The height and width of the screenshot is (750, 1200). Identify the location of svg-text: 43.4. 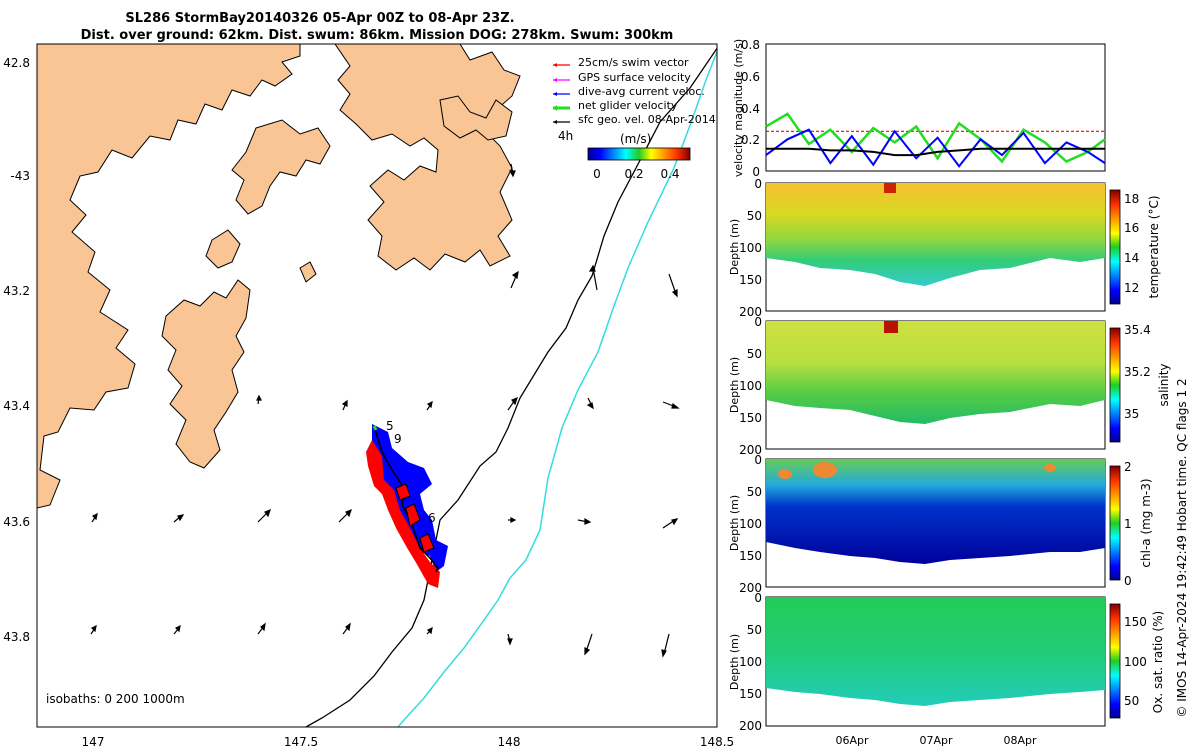
(16, 406).